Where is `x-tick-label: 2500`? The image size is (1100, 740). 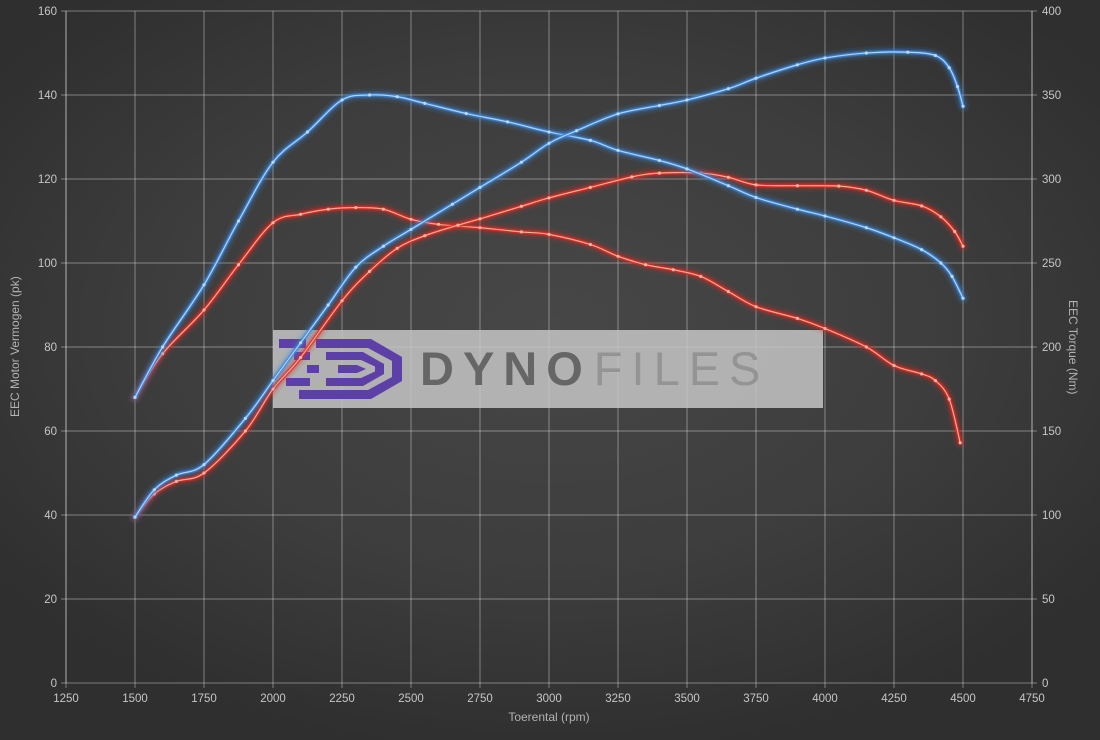
x-tick-label: 2500 is located at coordinates (411, 699).